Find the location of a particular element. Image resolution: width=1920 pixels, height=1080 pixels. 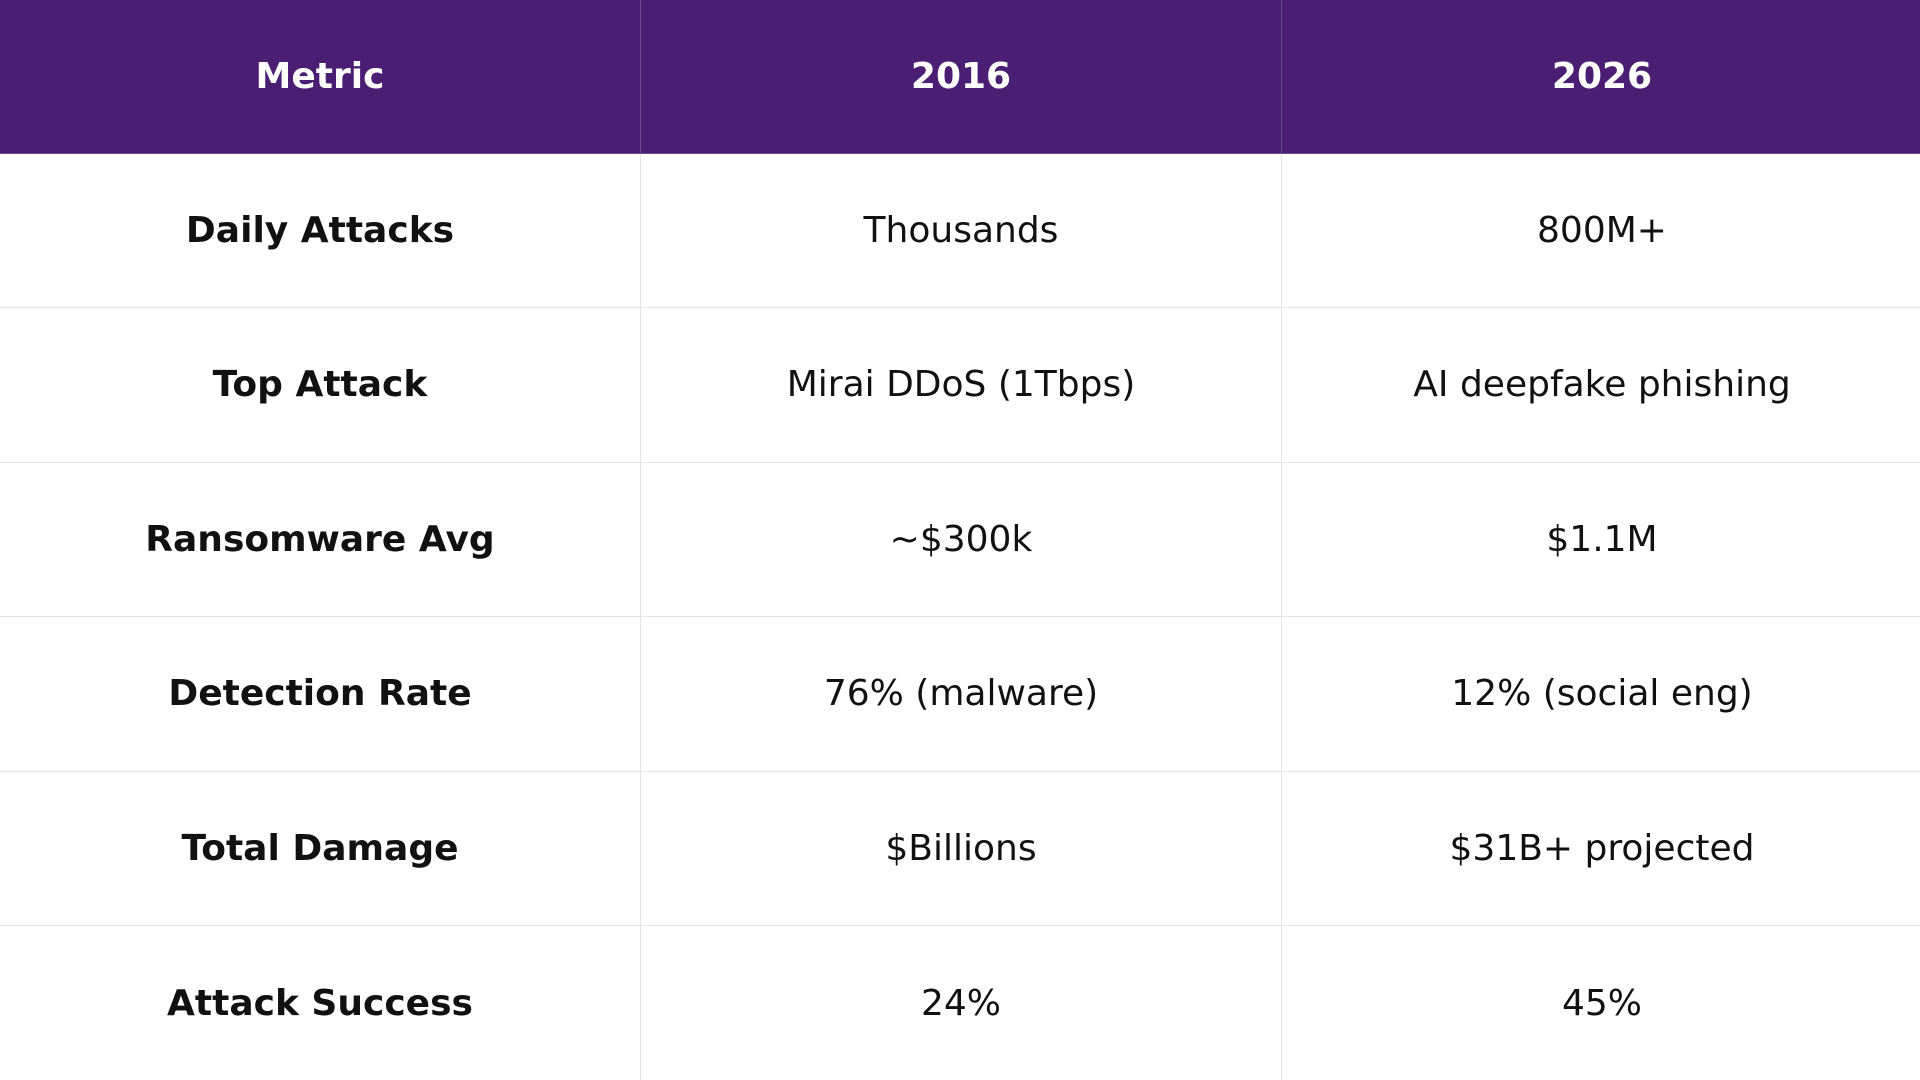

value-cell: 76% (malware) is located at coordinates (961, 694).